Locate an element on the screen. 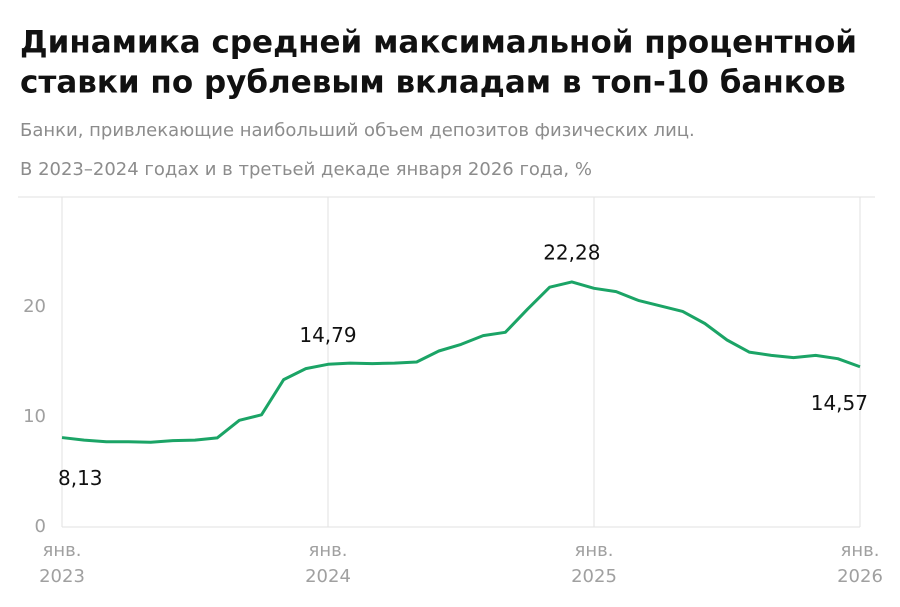 Image resolution: width=900 pixels, height=607 pixels. x-tick-label: 2025 is located at coordinates (594, 576).